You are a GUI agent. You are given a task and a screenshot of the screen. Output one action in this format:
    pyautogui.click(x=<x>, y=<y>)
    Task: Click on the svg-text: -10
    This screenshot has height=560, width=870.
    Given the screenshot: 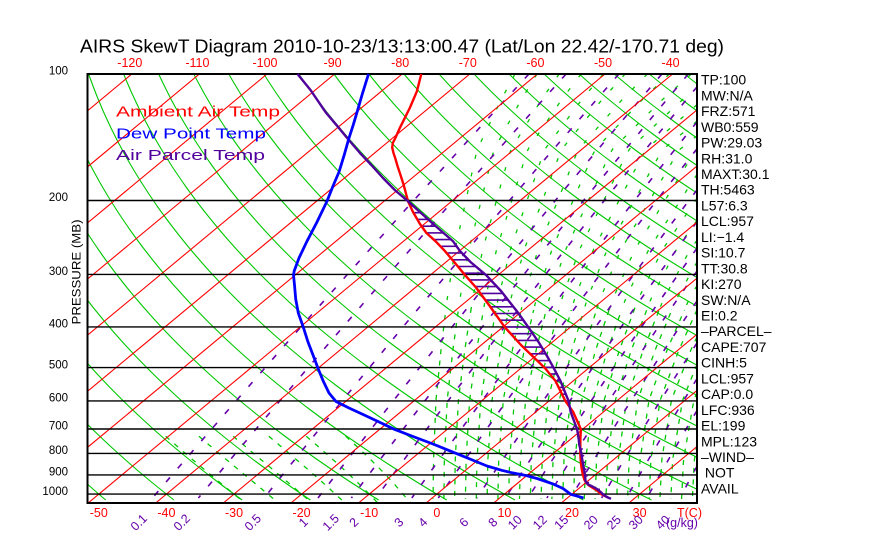 What is the action you would take?
    pyautogui.click(x=369, y=513)
    